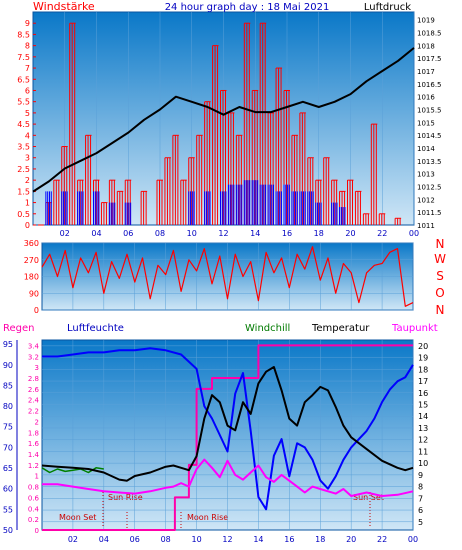 The height and width of the screenshot is (550, 462). Describe the element at coordinates (429, 213) in the screenshot. I see `pressure-y-tick-label: 1011.5` at that location.